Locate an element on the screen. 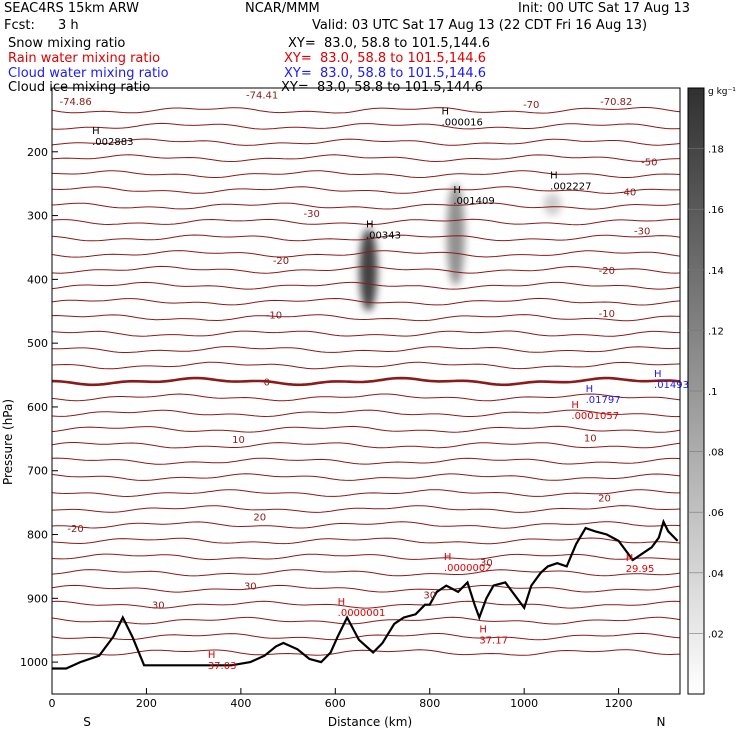 The width and height of the screenshot is (740, 740). colorbar-tick-label-4: .1 is located at coordinates (713, 392).